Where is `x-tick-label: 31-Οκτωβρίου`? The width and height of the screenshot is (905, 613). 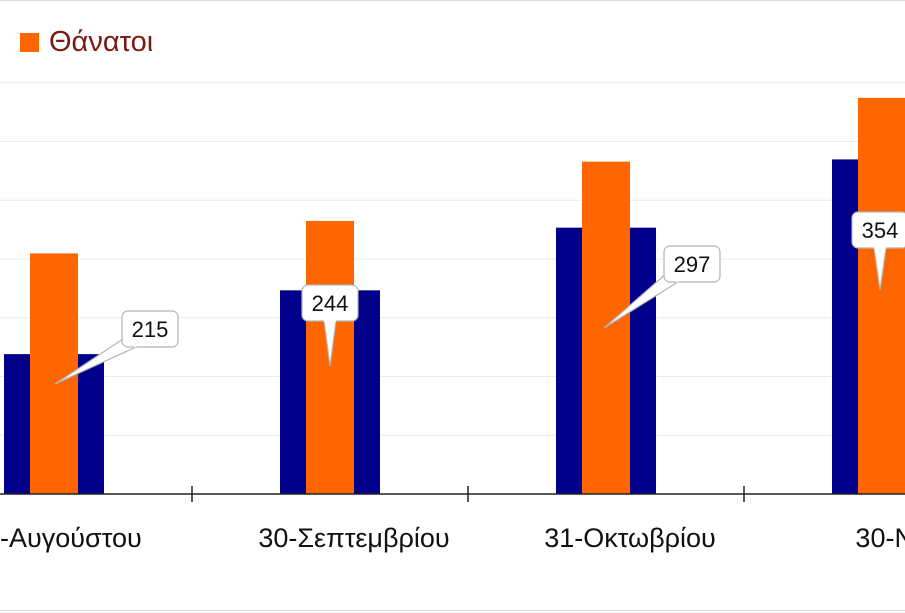
x-tick-label: 31-Οκτωβρίου is located at coordinates (630, 538).